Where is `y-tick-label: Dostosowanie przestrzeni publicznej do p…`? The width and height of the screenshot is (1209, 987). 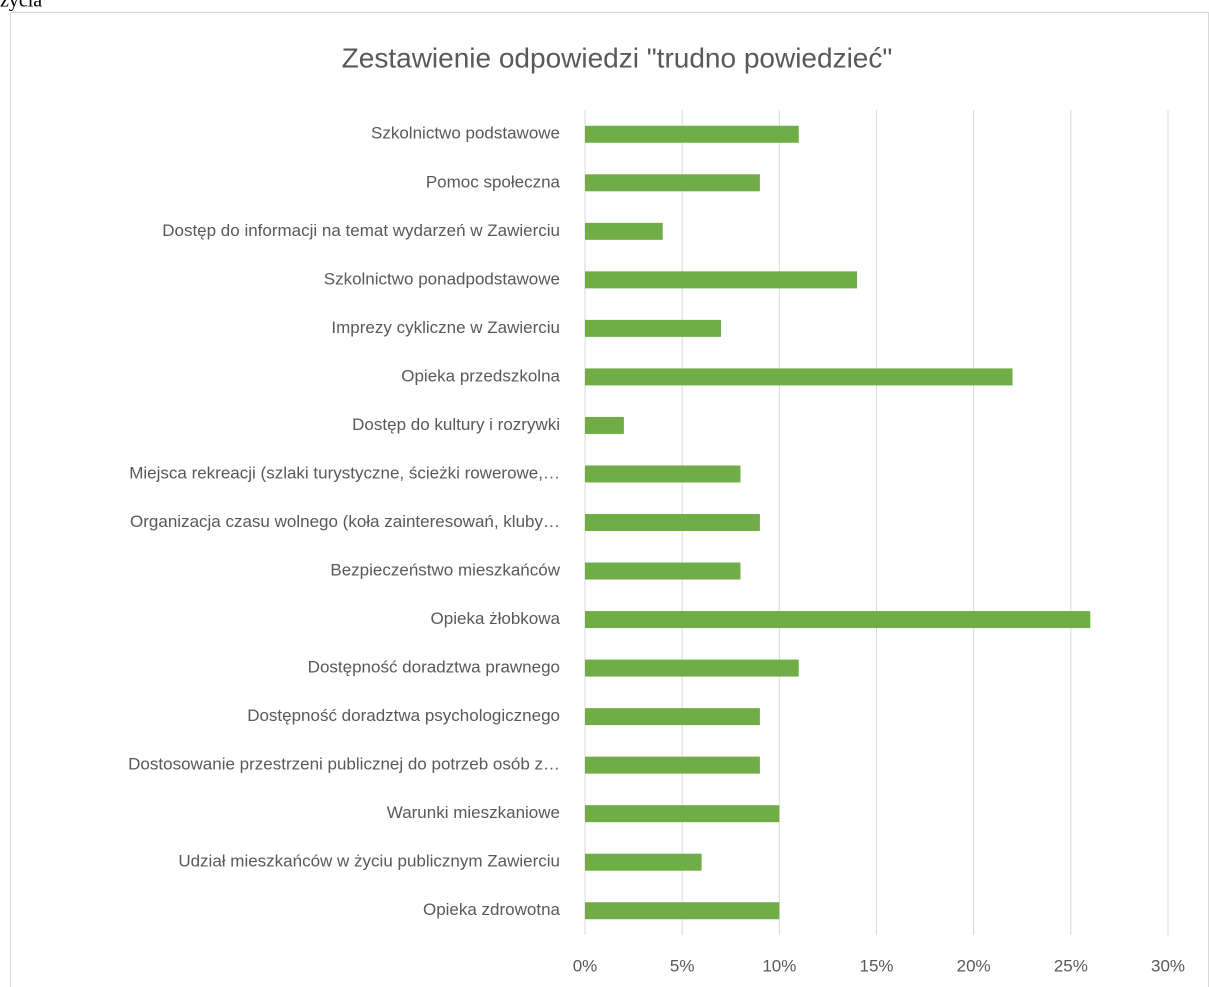 y-tick-label: Dostosowanie przestrzeni publicznej do p… is located at coordinates (344, 764).